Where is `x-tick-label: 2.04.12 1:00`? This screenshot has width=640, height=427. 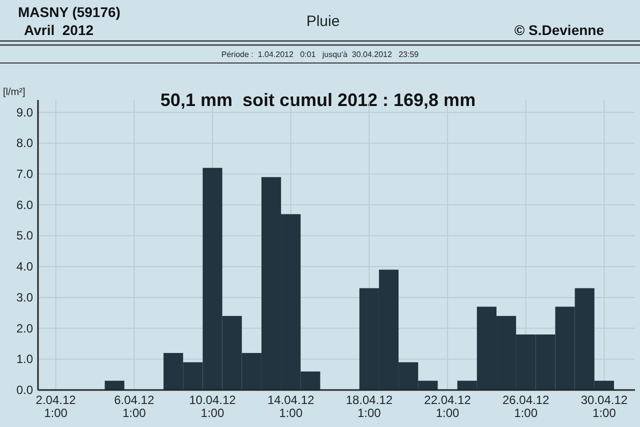 x-tick-label: 2.04.12 1:00 is located at coordinates (56, 406).